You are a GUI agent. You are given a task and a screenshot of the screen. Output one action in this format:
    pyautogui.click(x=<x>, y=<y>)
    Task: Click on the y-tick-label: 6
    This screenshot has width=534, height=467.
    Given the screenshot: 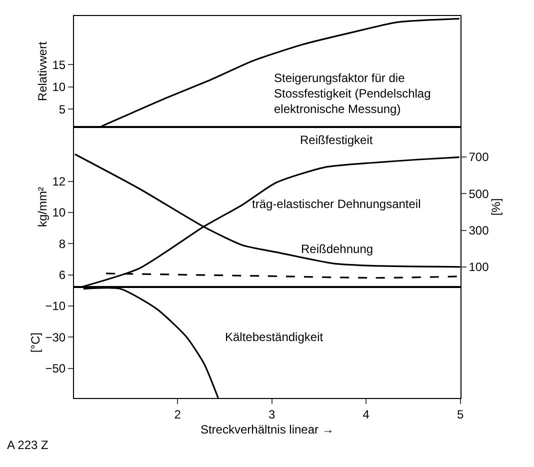 What is the action you would take?
    pyautogui.click(x=62, y=275)
    